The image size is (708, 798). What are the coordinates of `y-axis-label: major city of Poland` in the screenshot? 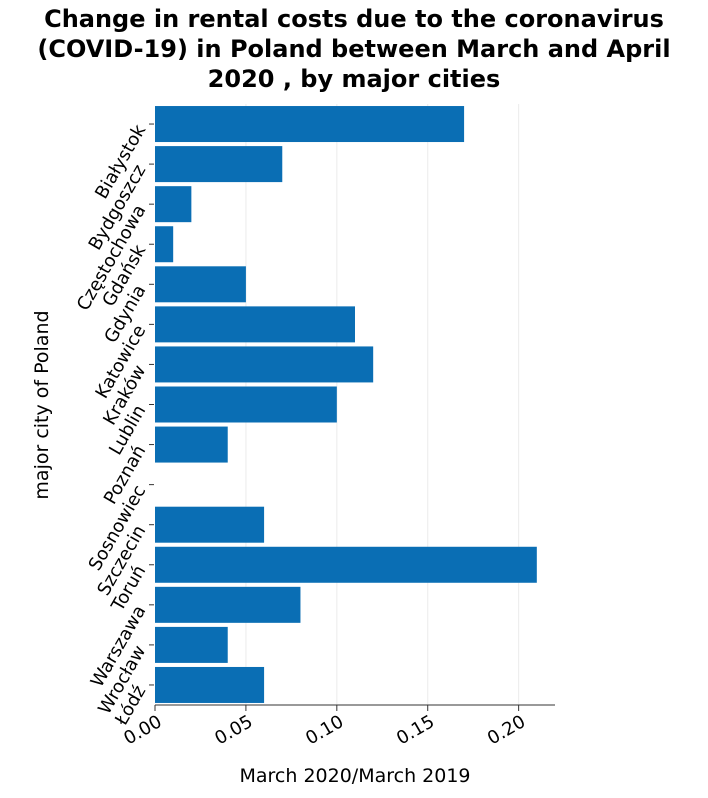 It's located at (42, 404).